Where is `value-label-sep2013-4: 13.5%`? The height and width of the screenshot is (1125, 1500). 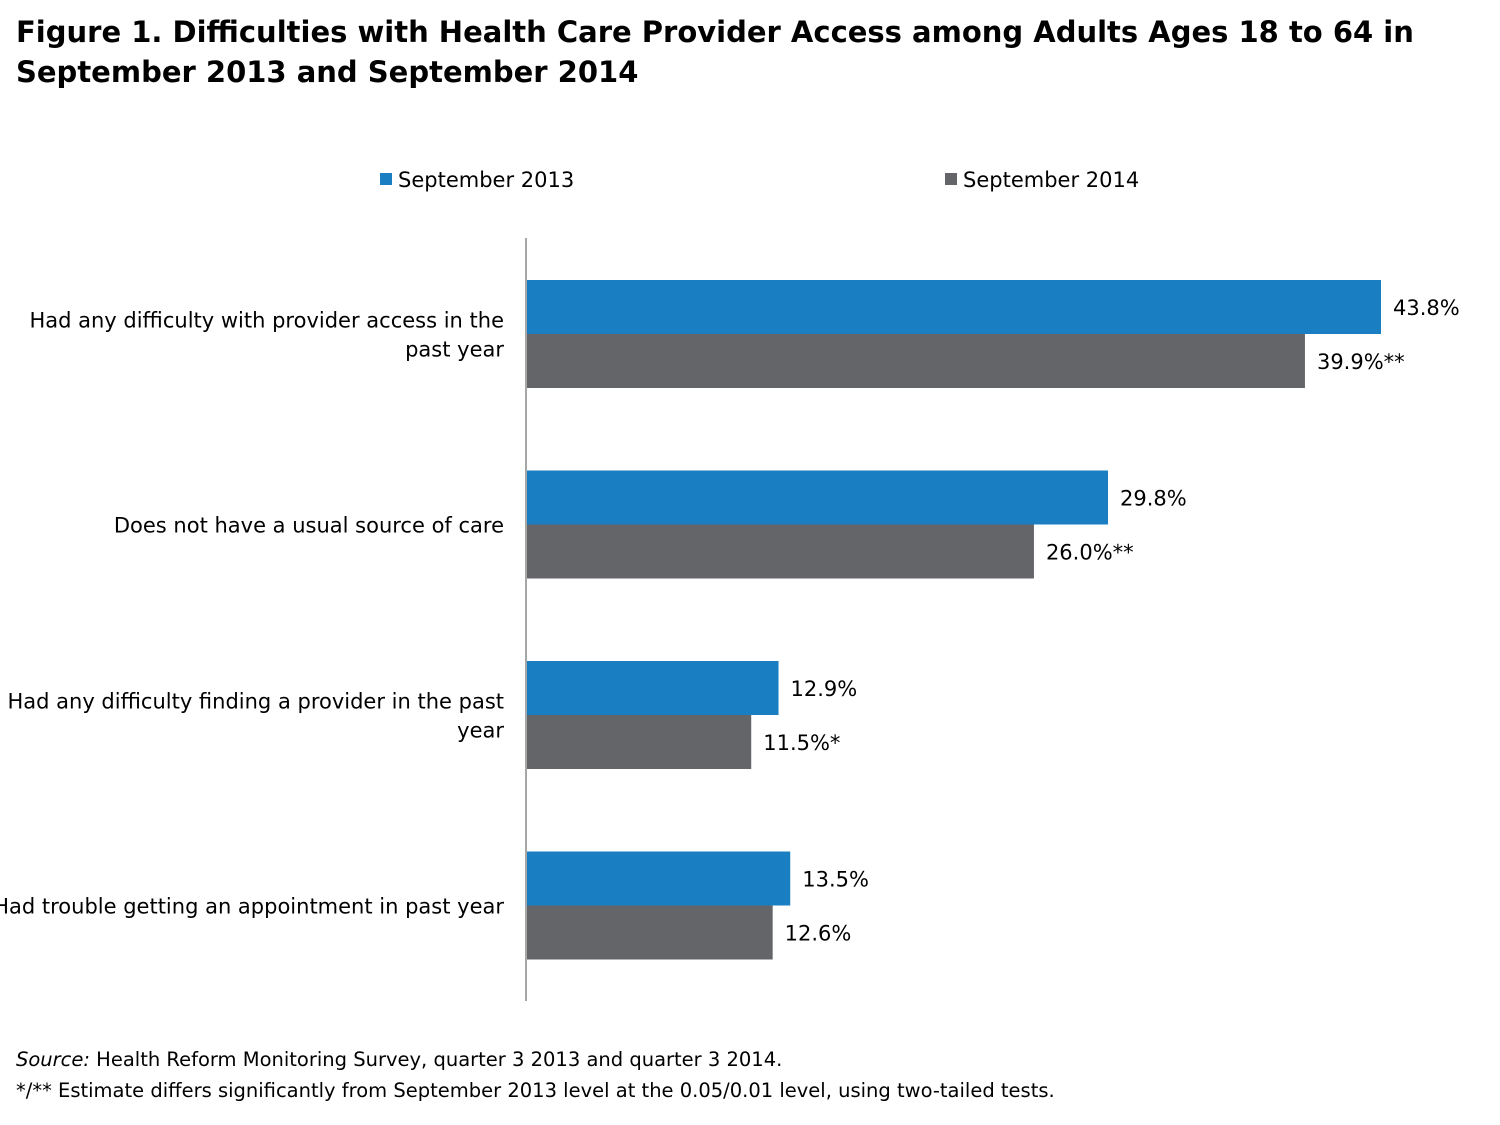
value-label-sep2013-4: 13.5% is located at coordinates (835, 880).